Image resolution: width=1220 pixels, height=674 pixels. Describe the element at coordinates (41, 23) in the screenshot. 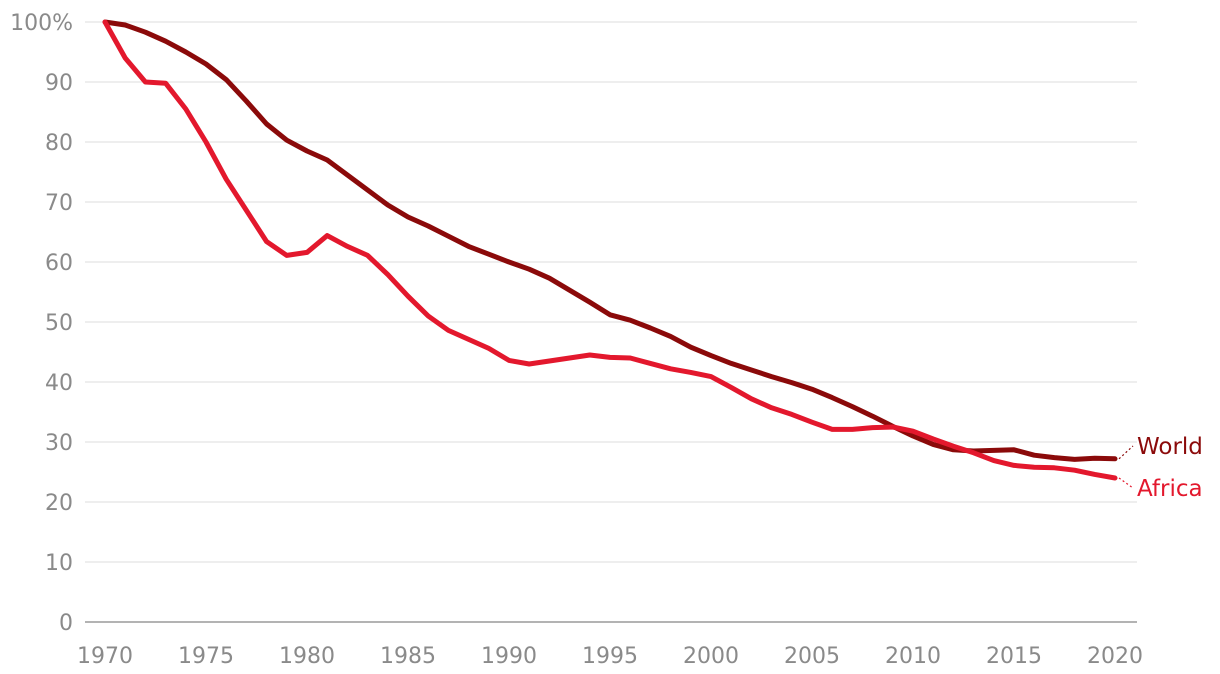

I see `y-tick-label: 100%` at that location.